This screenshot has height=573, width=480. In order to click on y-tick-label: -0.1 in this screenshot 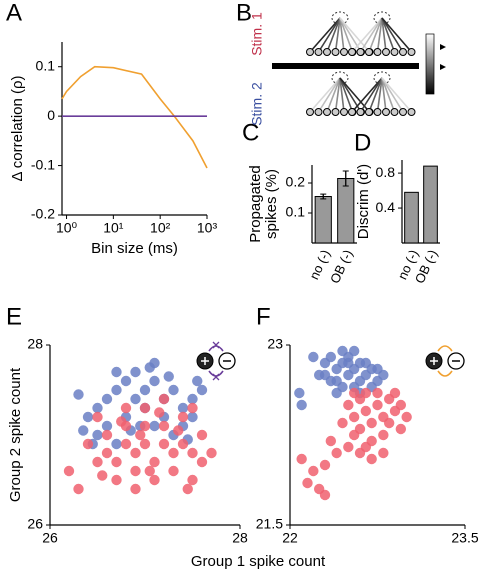, I will do `click(43, 164)`.